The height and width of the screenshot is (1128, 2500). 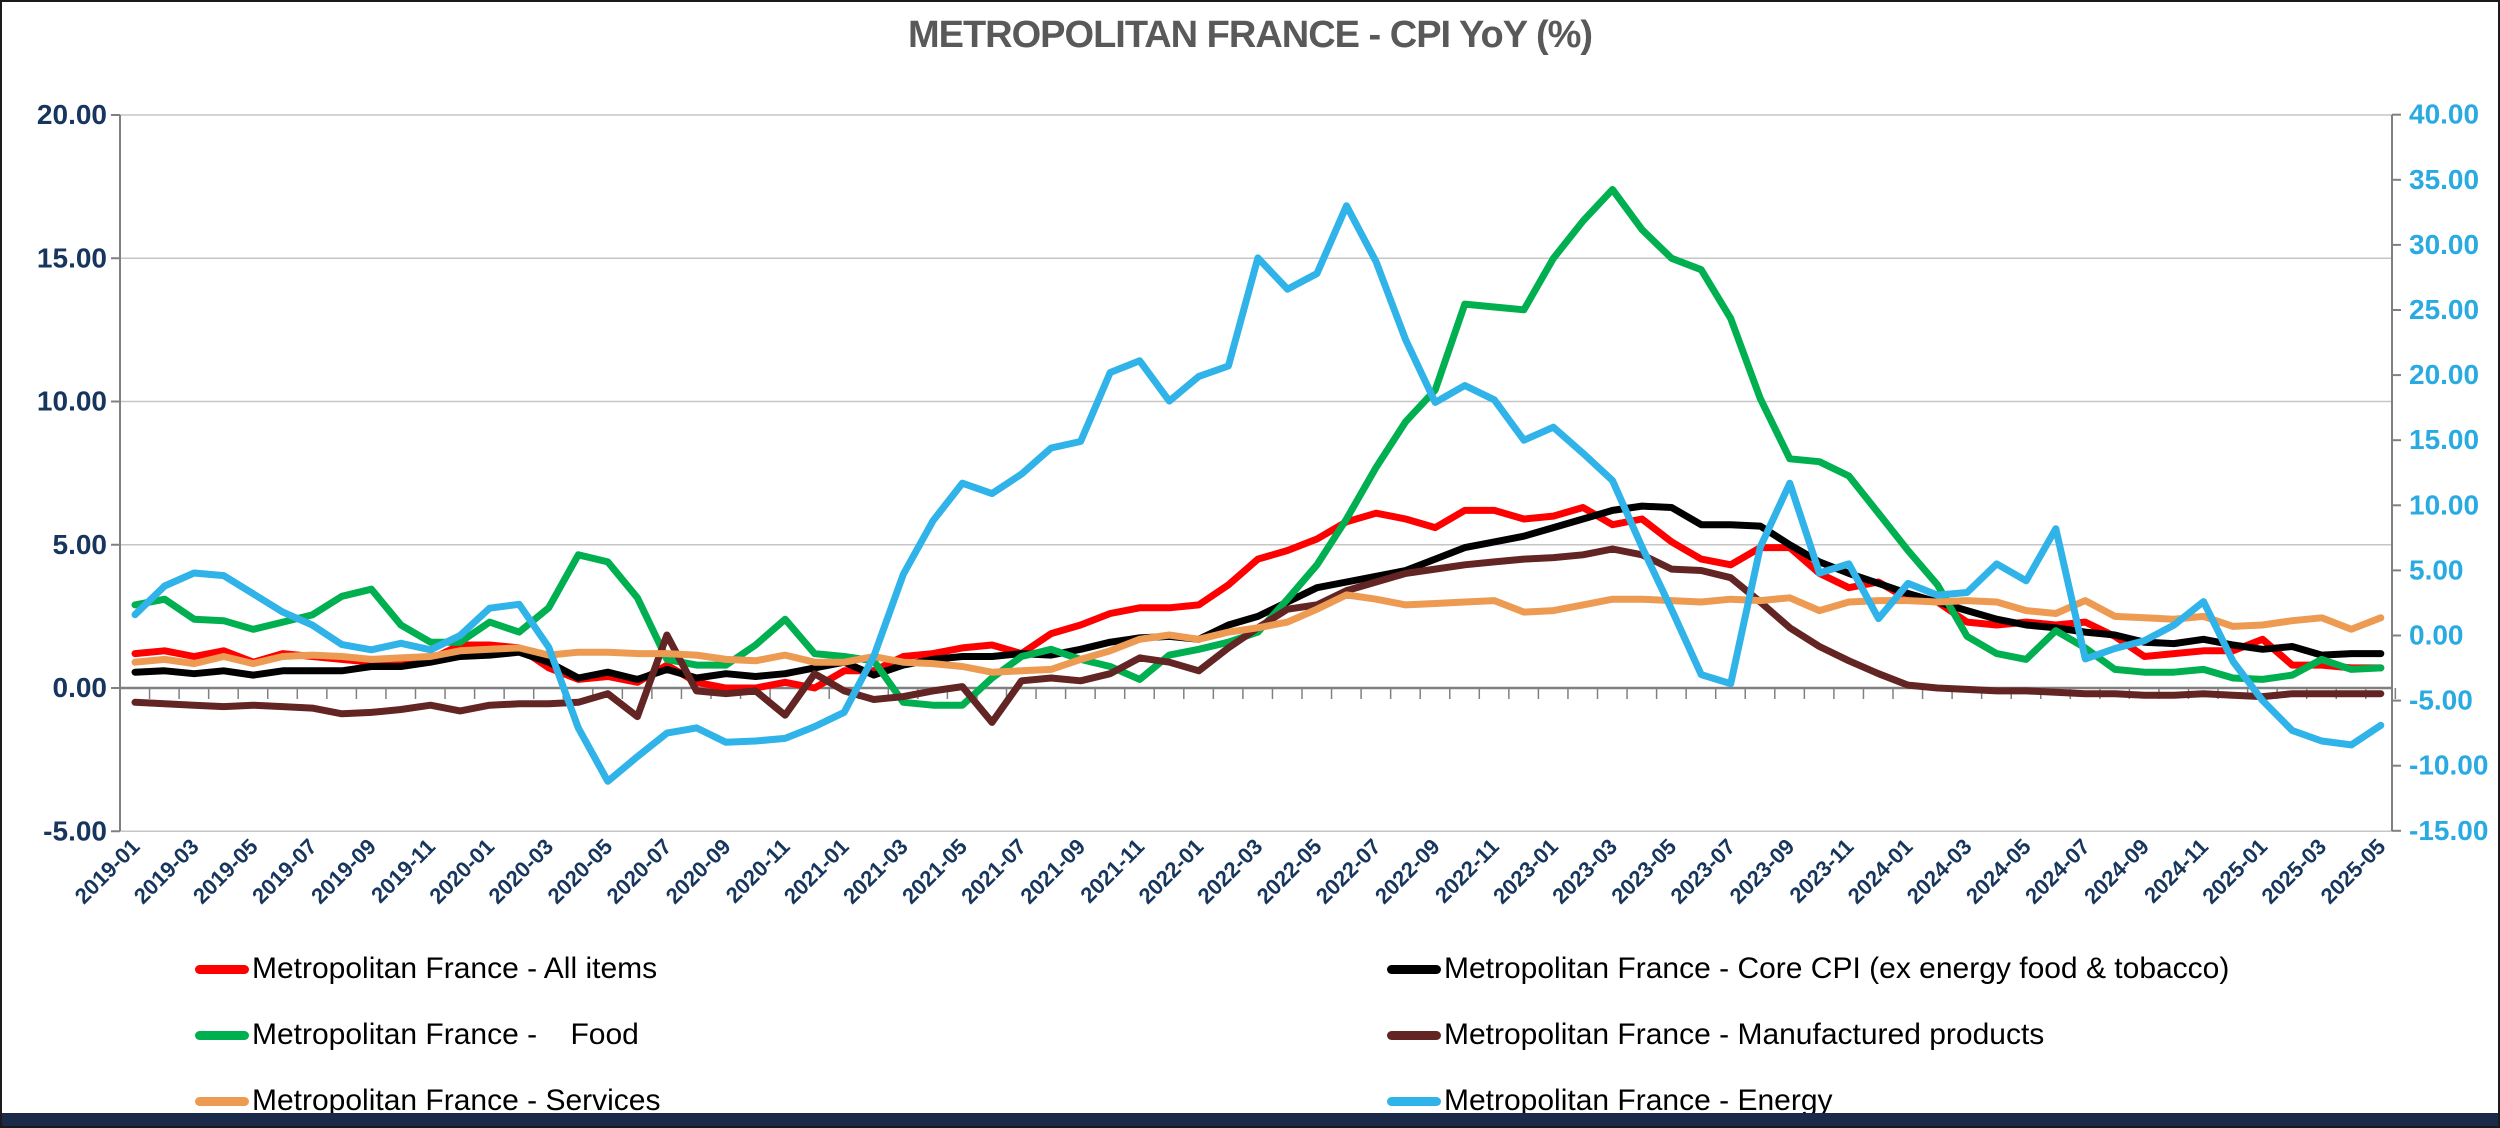 What do you see at coordinates (1052, 871) in the screenshot?
I see `x-axis-label: 2021-09` at bounding box center [1052, 871].